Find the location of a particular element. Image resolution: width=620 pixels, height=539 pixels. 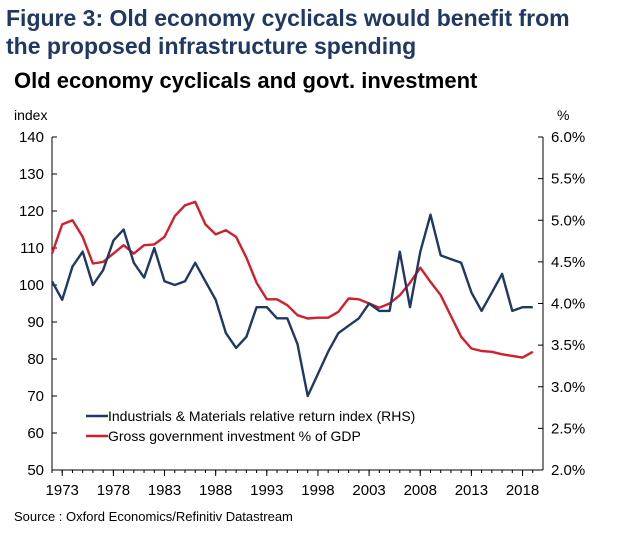

left-tick-label: 110 is located at coordinates (32, 248).